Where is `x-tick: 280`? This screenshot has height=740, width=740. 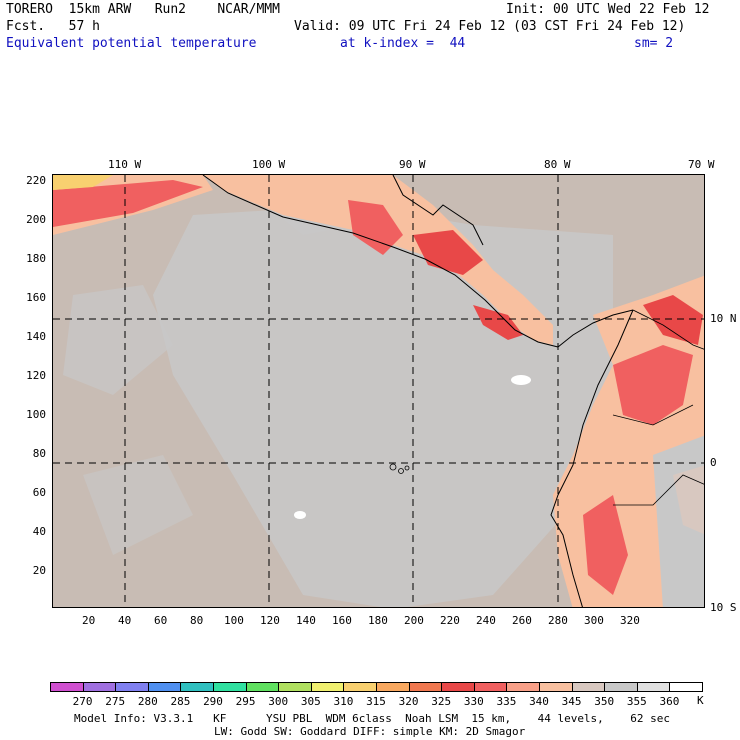 x-tick: 280 is located at coordinates (558, 620).